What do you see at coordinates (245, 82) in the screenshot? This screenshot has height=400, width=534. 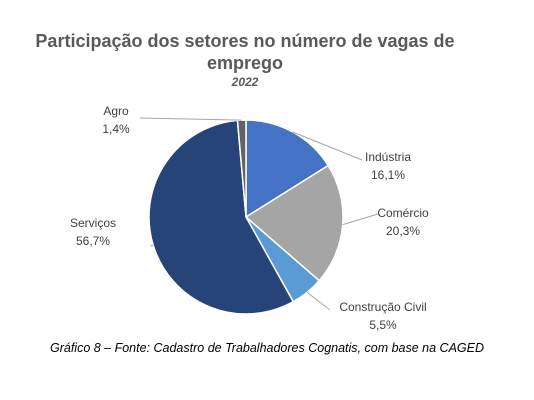 I see `chart-subtitle: 2022` at bounding box center [245, 82].